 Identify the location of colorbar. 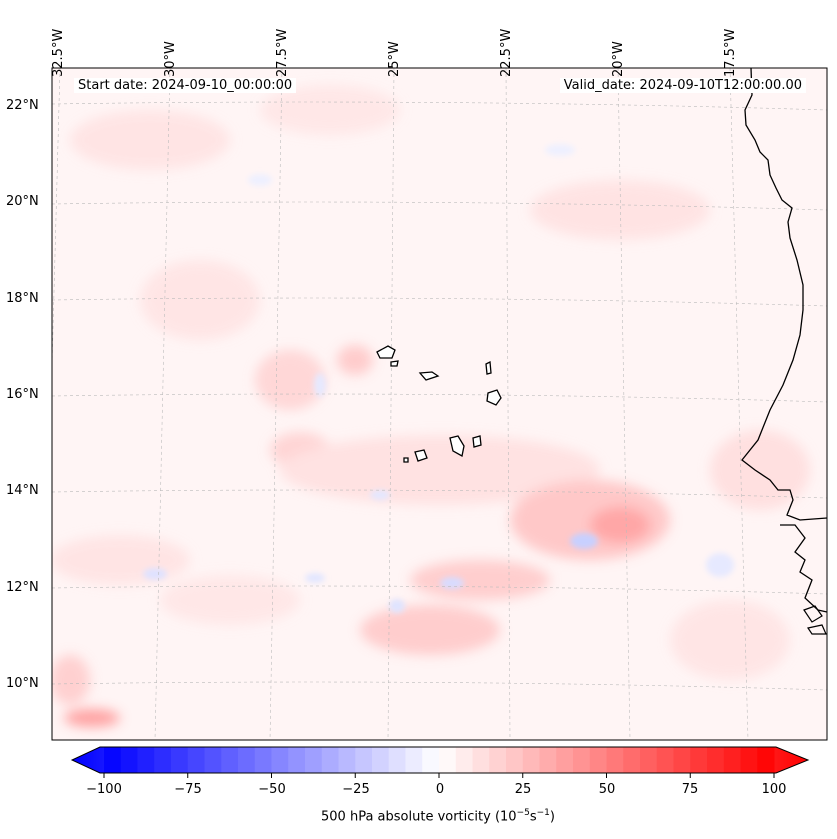
(440, 762).